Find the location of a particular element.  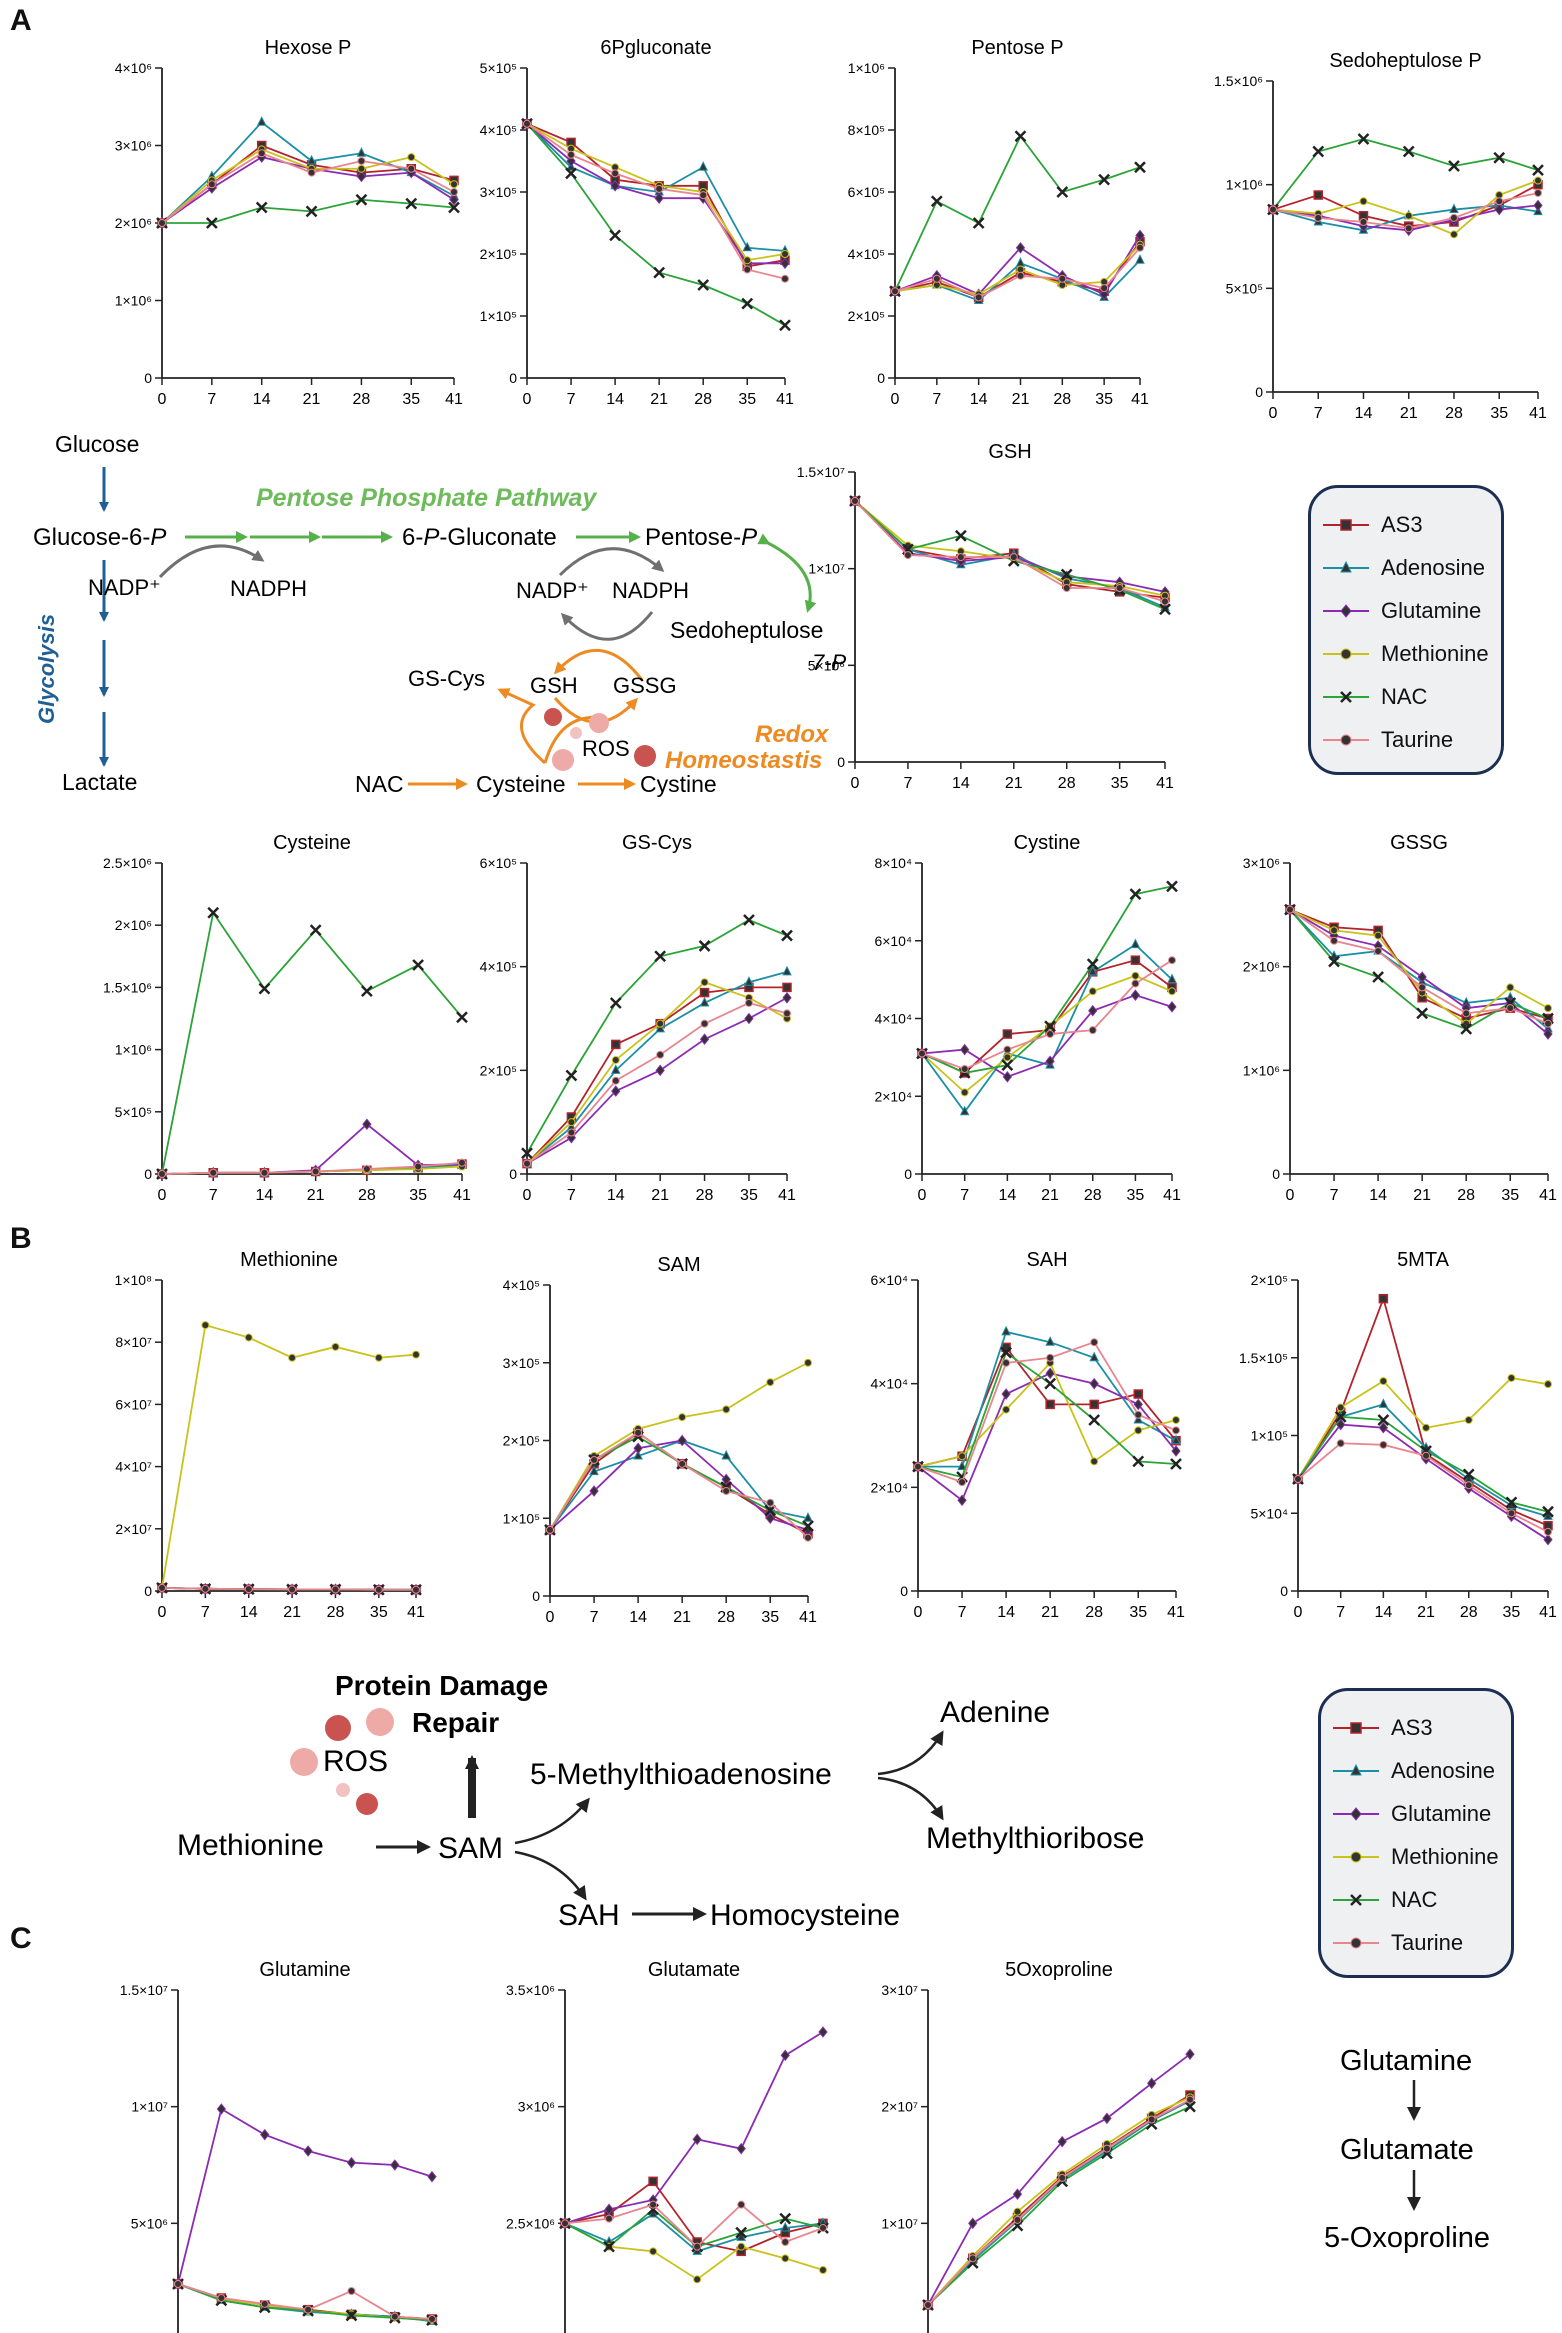

x-tick-label: 7 is located at coordinates (1318, 413).